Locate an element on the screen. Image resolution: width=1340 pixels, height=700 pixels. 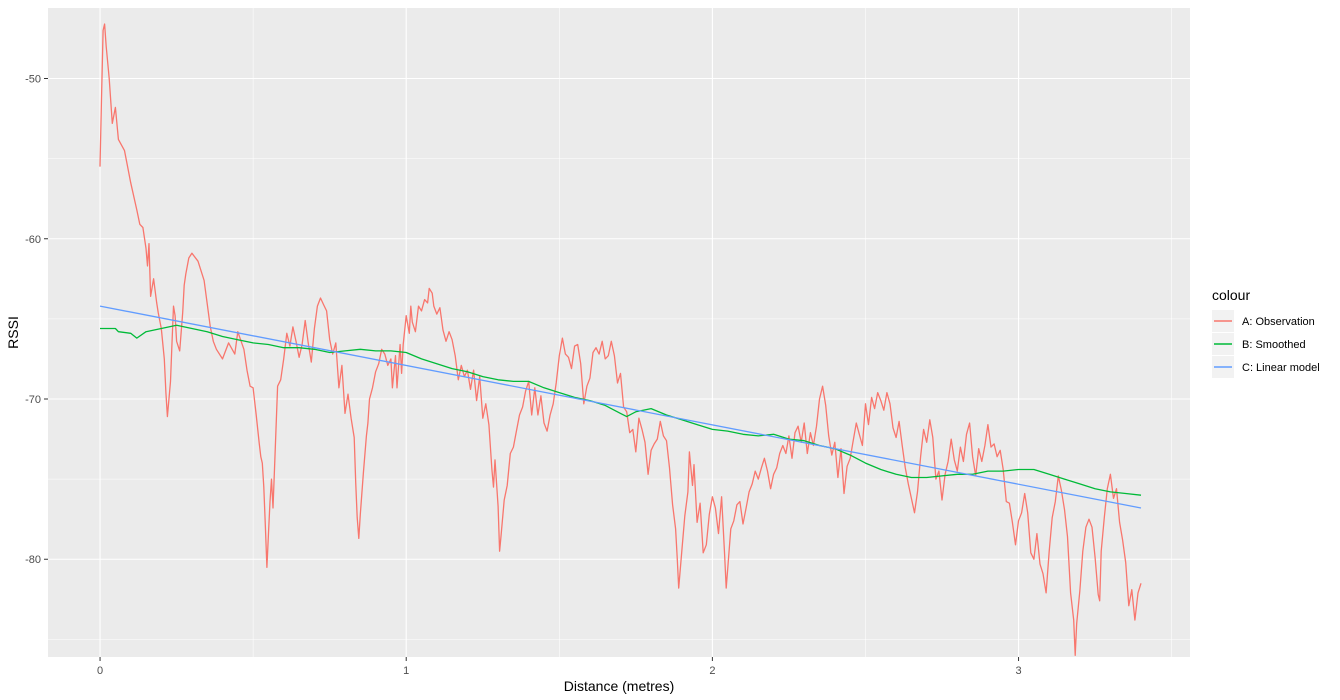
legend-title: colour is located at coordinates (1231, 295).